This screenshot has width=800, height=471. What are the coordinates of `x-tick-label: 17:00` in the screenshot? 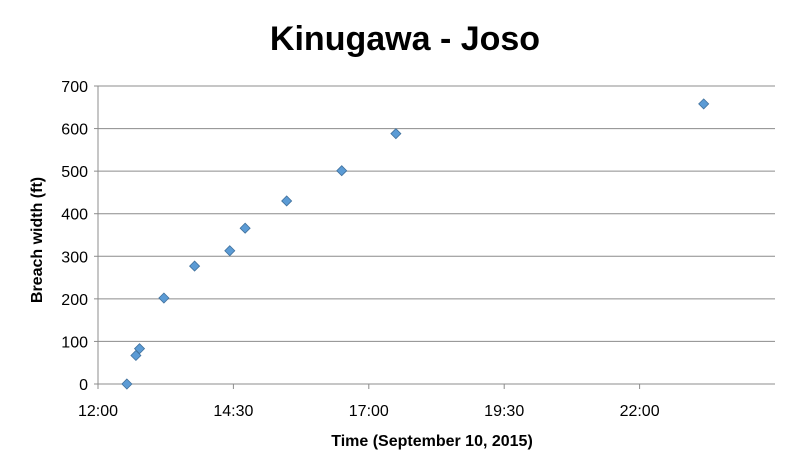 It's located at (369, 411).